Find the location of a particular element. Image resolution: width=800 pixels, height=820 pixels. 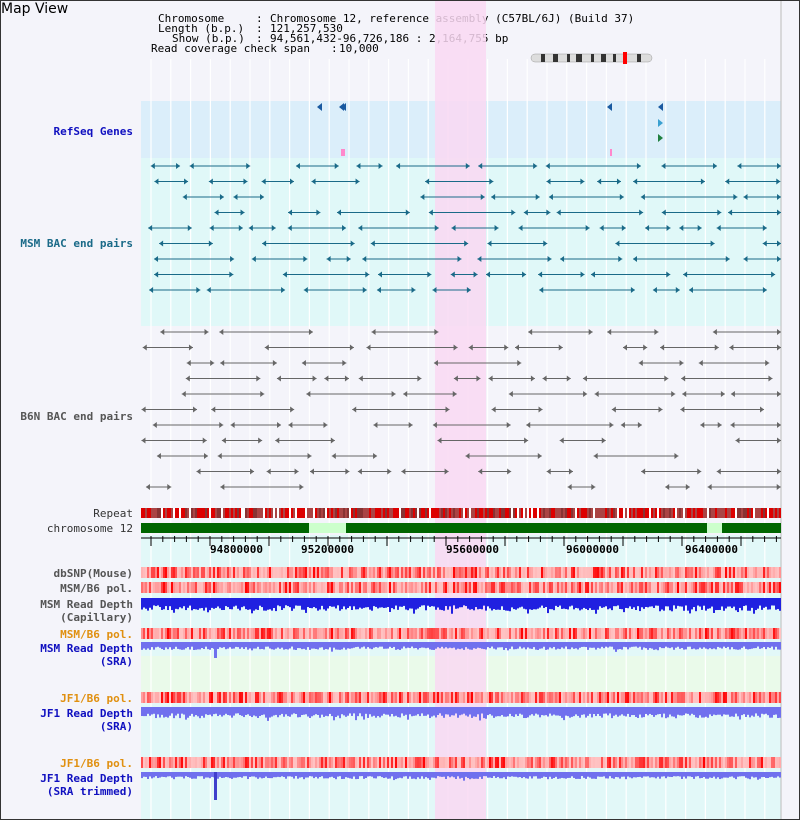

track-label-msm-bac: MSM BAC end pairs is located at coordinates (76, 243).